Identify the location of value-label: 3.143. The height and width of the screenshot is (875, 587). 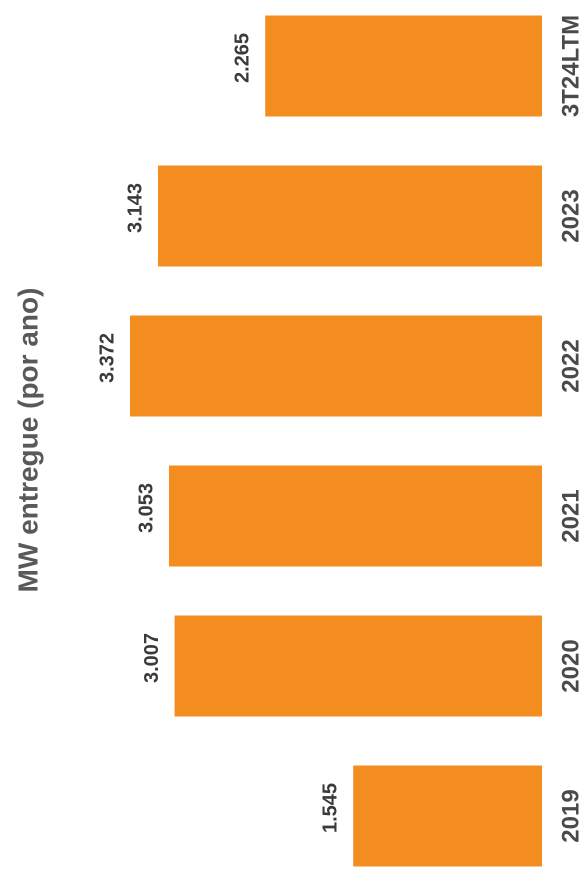
(135, 208).